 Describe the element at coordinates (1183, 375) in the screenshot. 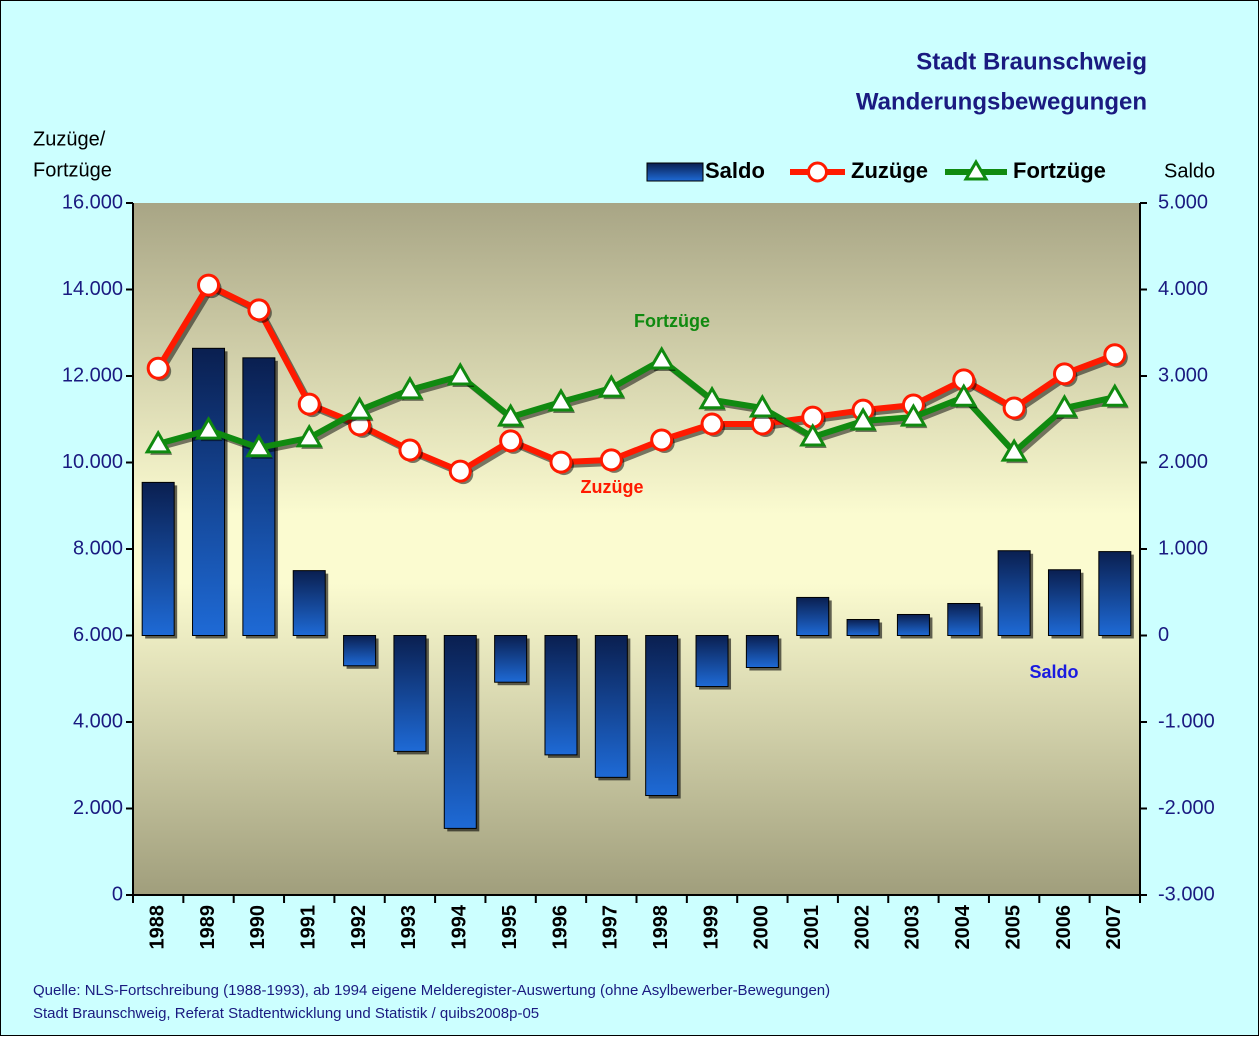

I see `y2-tick-label: 3.000` at that location.